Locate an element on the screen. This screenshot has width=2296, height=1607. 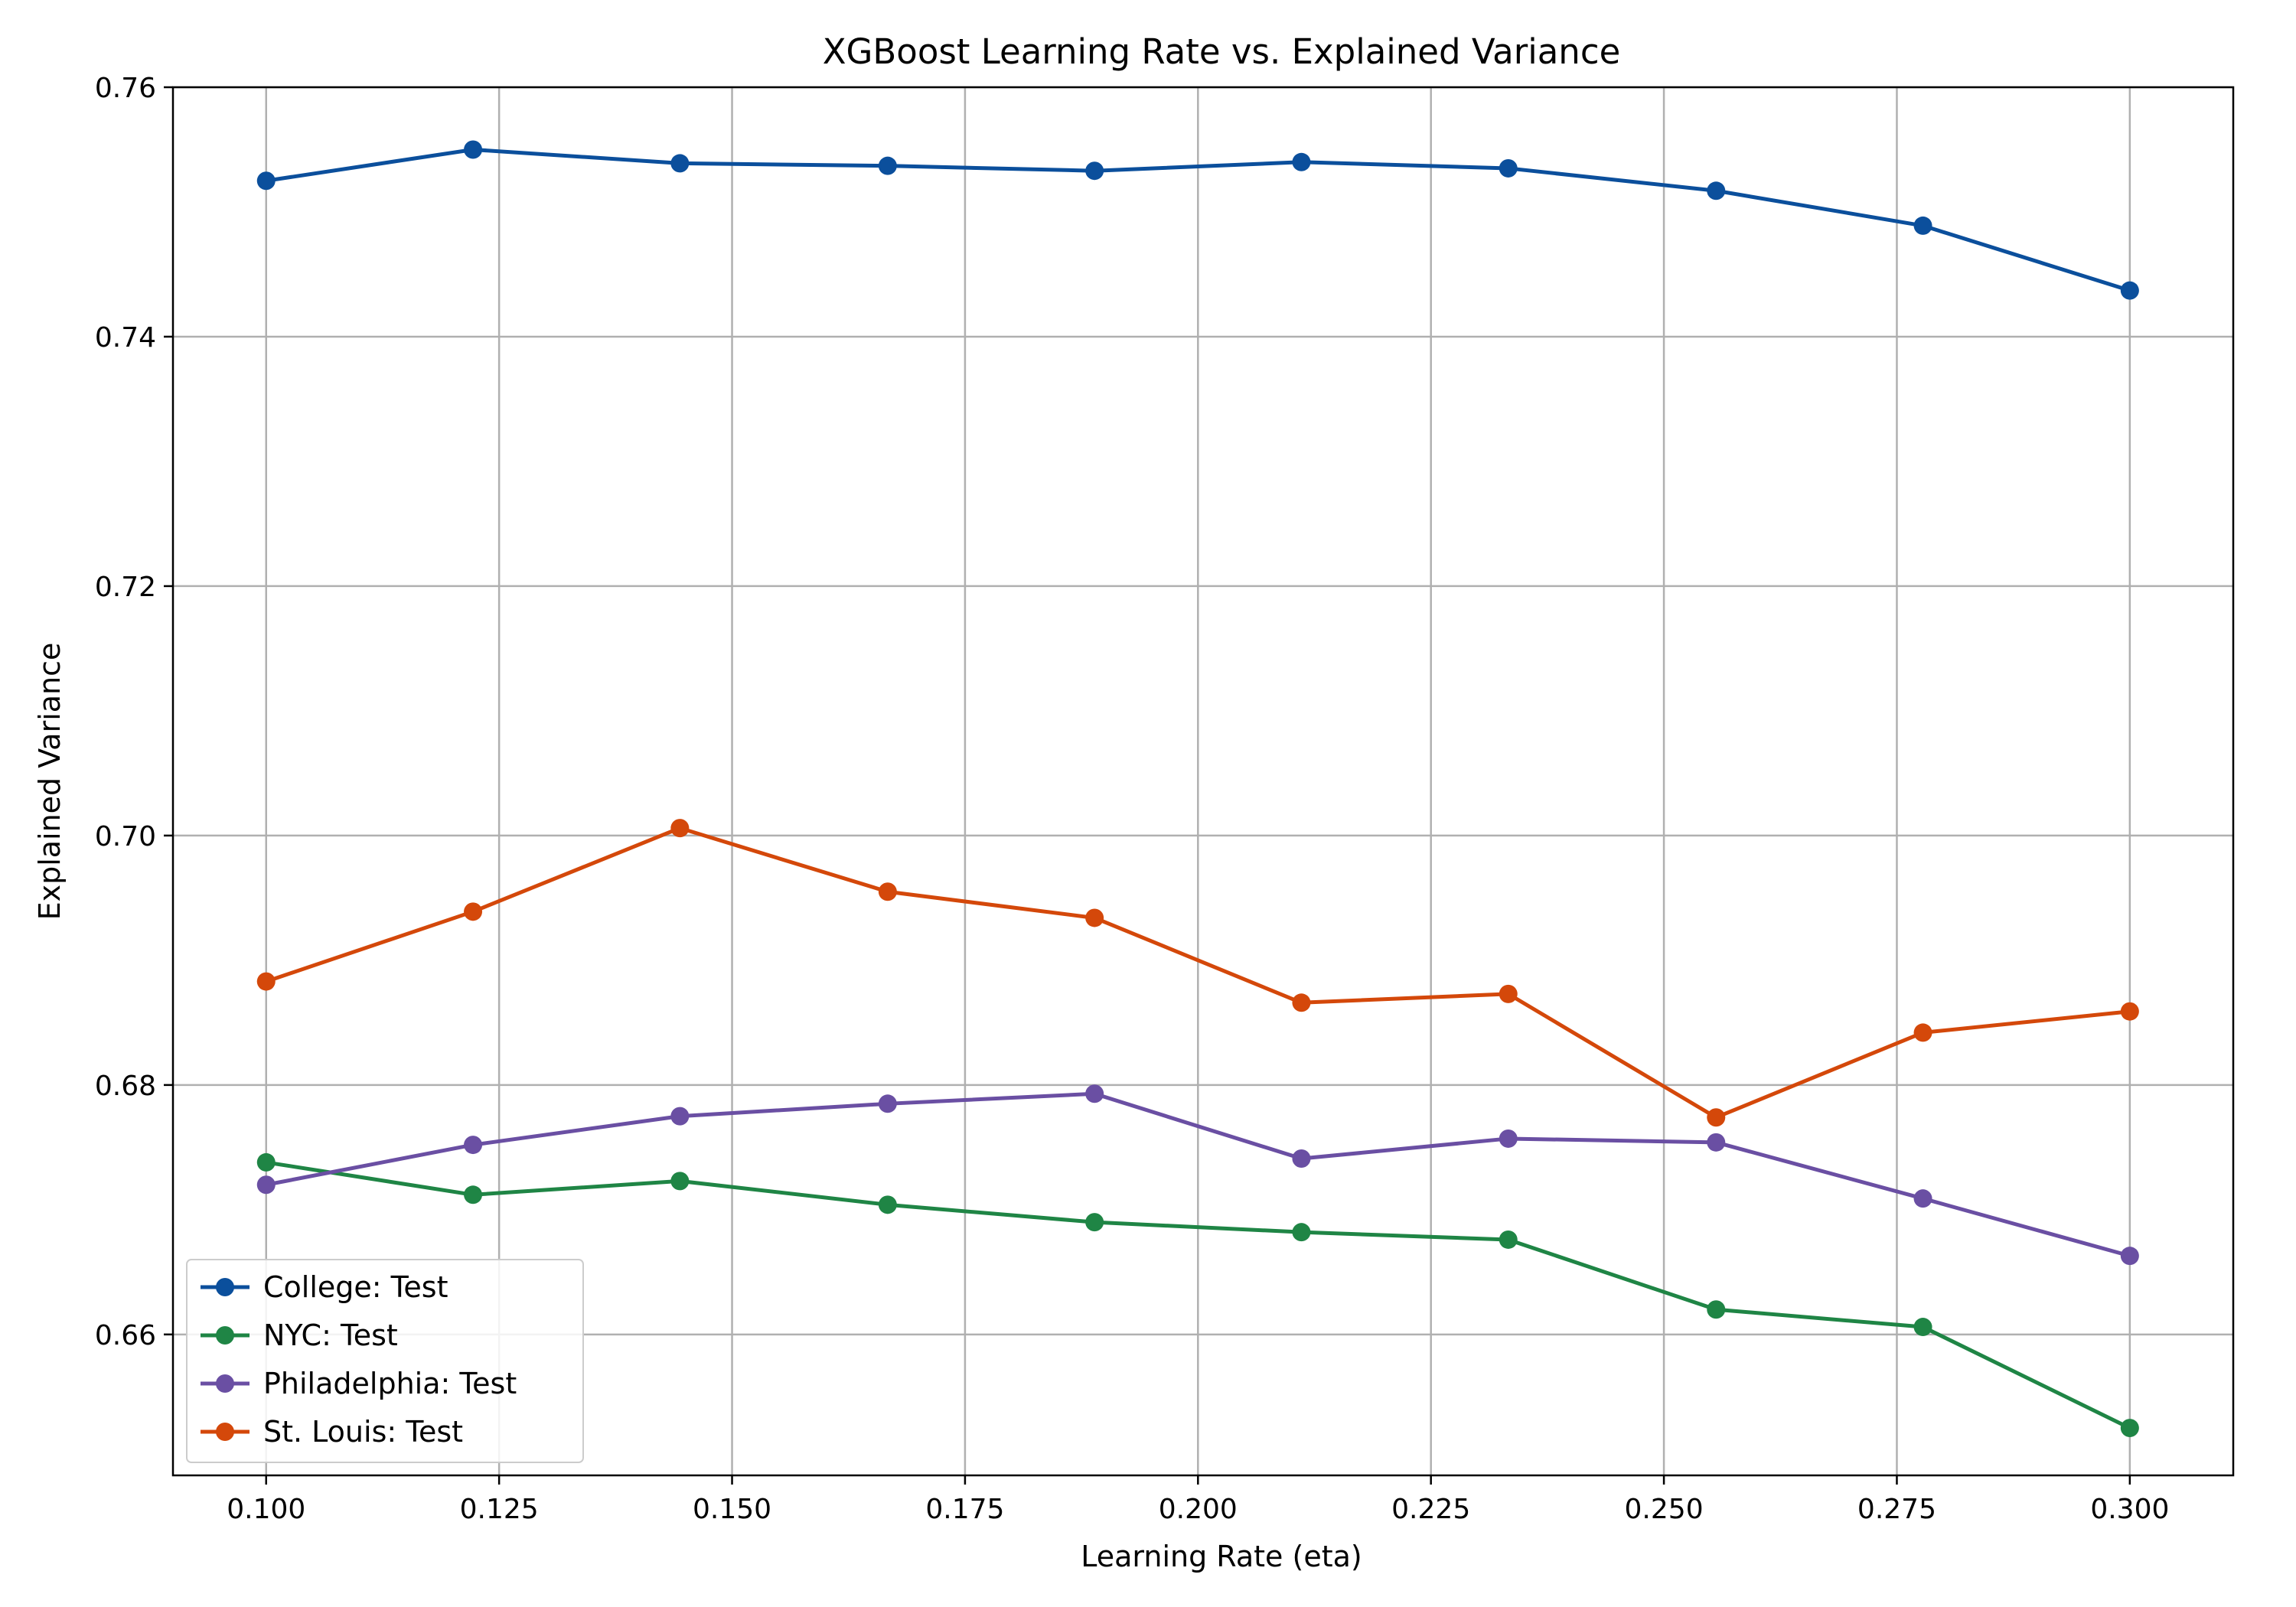
legend-item: St. Louis: Test is located at coordinates (332, 1432).